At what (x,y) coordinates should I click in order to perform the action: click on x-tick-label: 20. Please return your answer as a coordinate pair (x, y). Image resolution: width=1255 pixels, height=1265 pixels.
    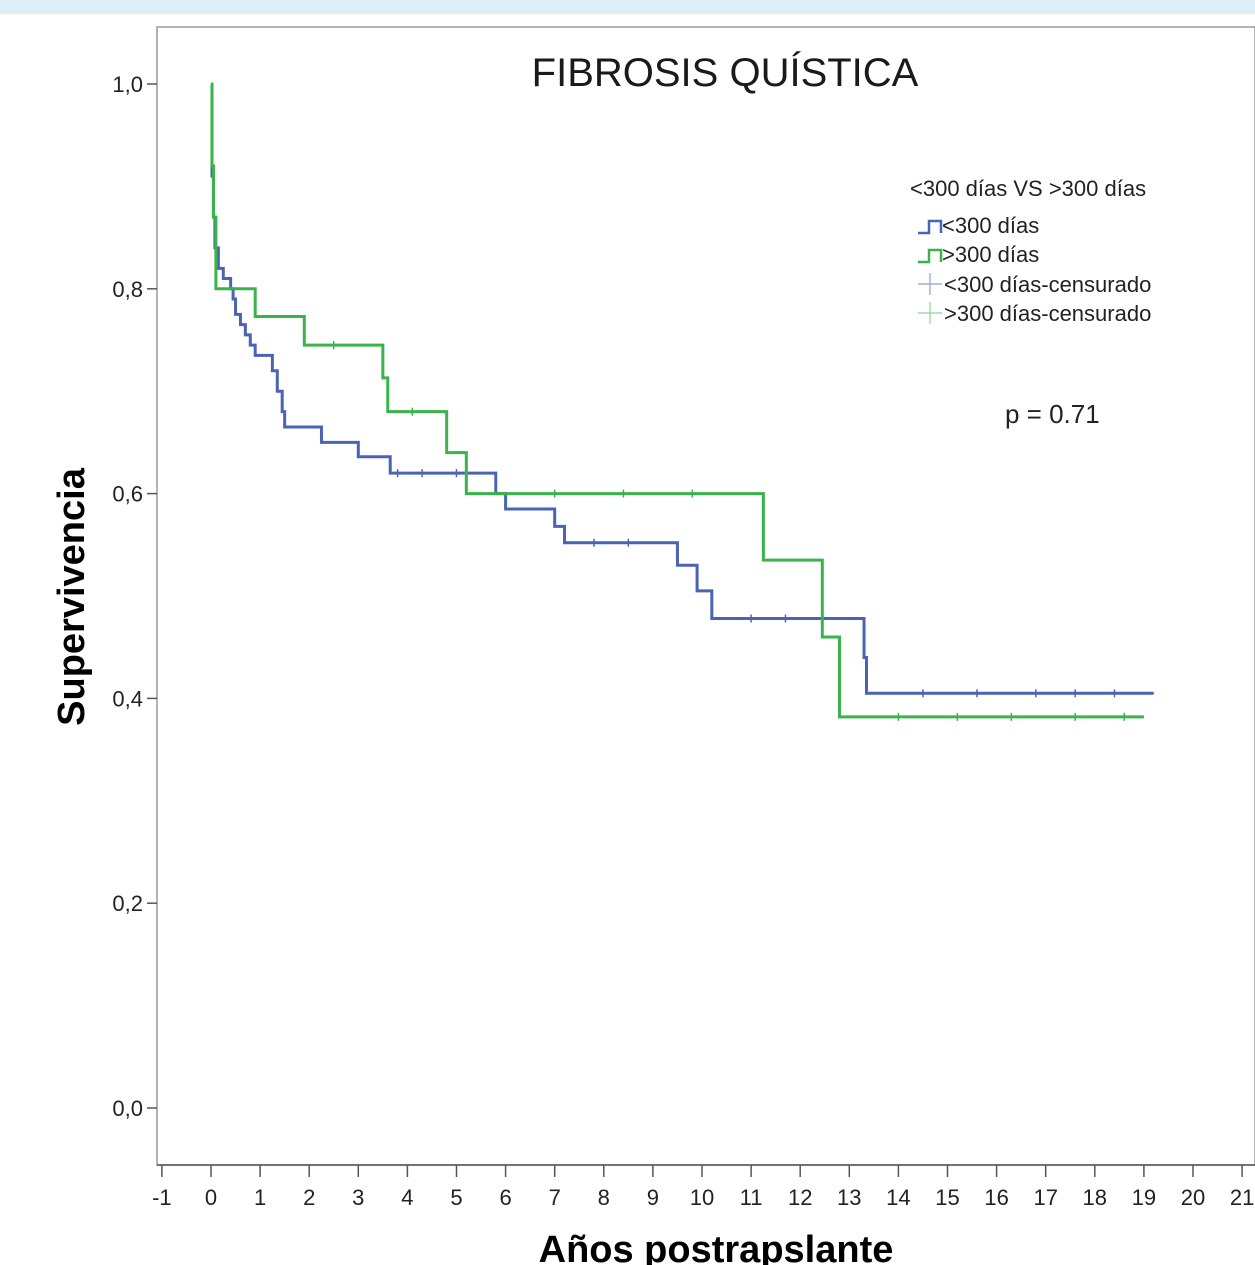
    Looking at the image, I should click on (1193, 1197).